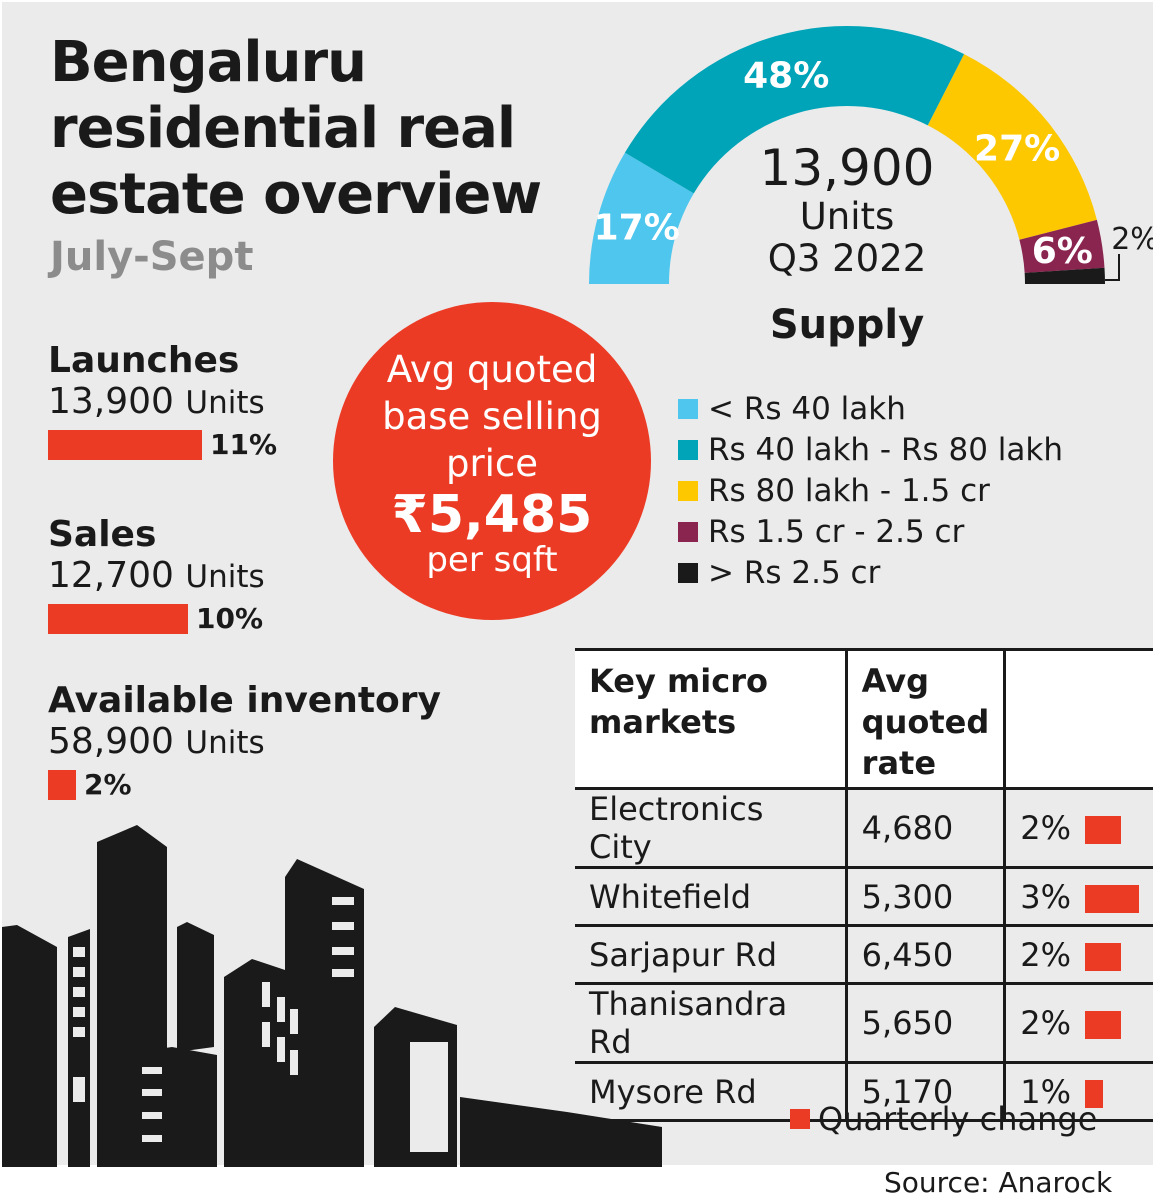 Image resolution: width=1155 pixels, height=1200 pixels. I want to click on table-row: Sarjapur Rd 6,450 2%, so click(864, 955).